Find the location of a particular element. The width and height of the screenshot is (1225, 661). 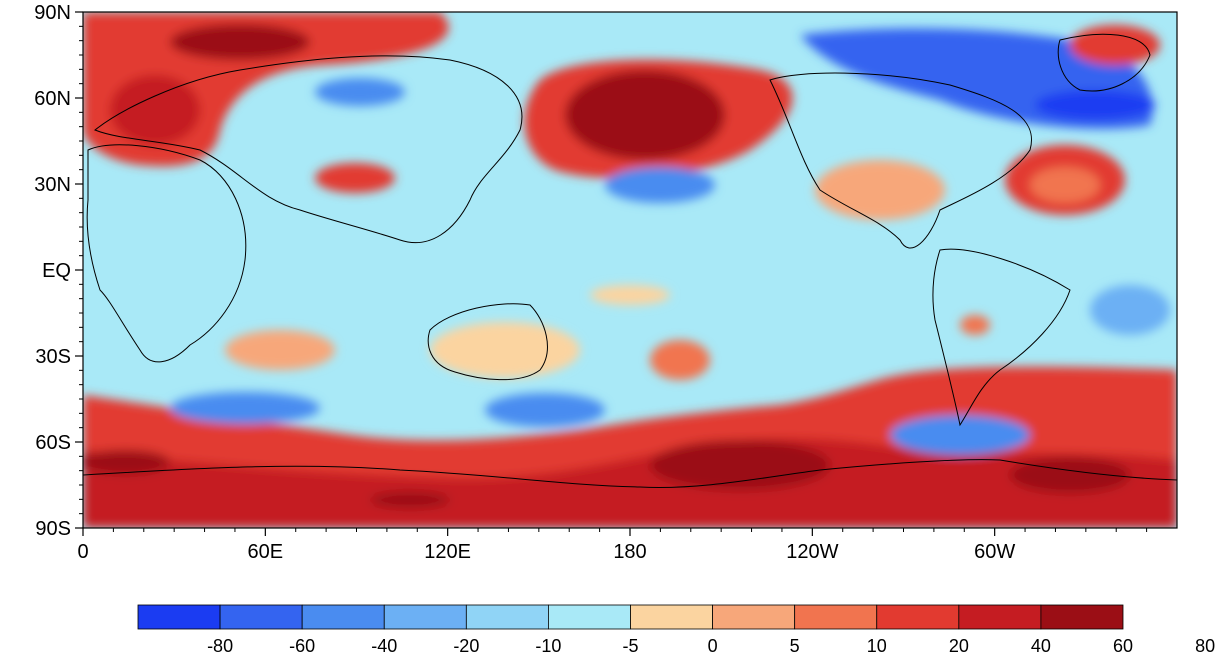

lat-tick-label: 30S is located at coordinates (53, 357).